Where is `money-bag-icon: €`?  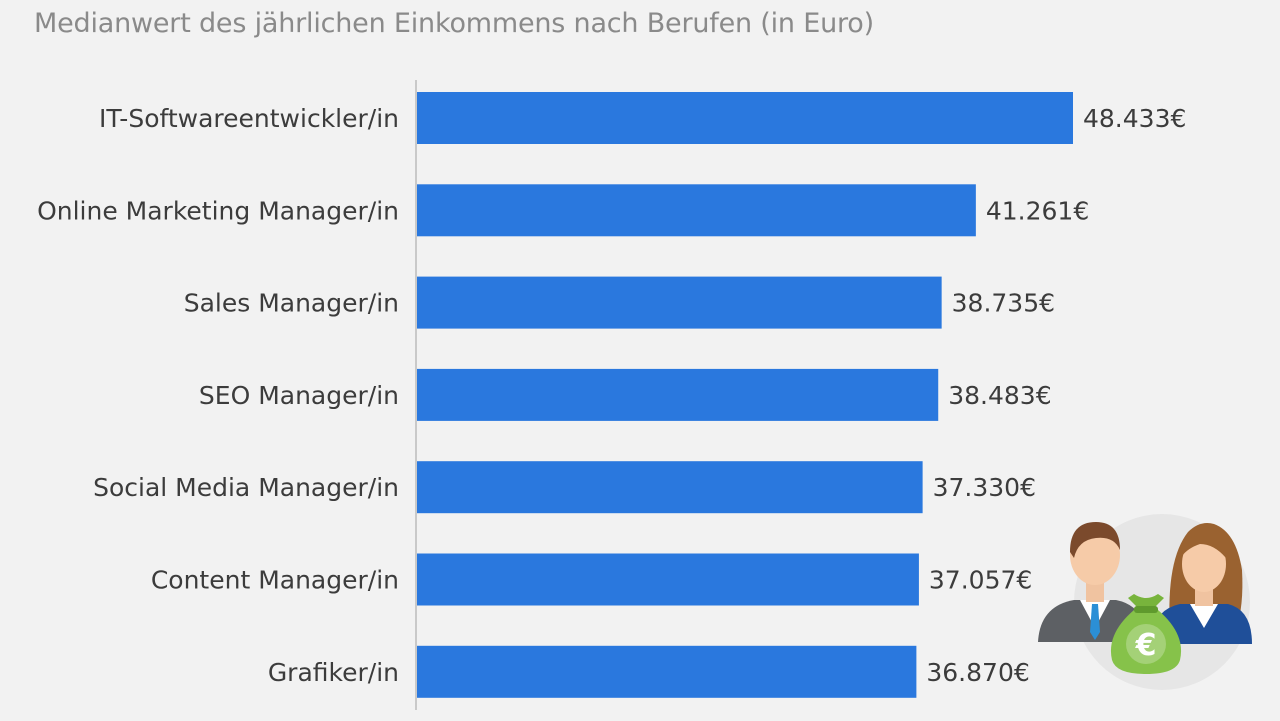 money-bag-icon: € is located at coordinates (1146, 634).